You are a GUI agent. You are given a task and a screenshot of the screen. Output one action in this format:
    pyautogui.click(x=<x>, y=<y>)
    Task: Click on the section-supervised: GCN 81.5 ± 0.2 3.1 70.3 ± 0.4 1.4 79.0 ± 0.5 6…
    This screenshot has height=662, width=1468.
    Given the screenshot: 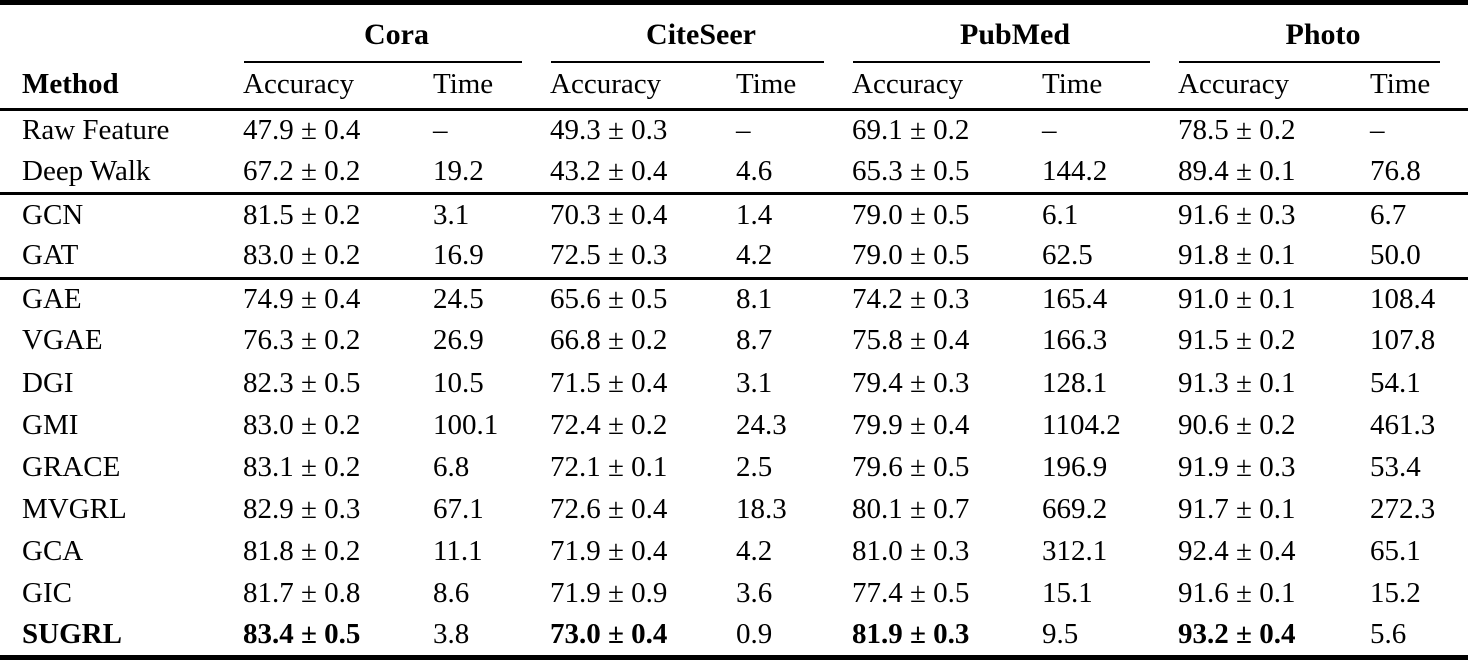 What is the action you would take?
    pyautogui.click(x=734, y=235)
    